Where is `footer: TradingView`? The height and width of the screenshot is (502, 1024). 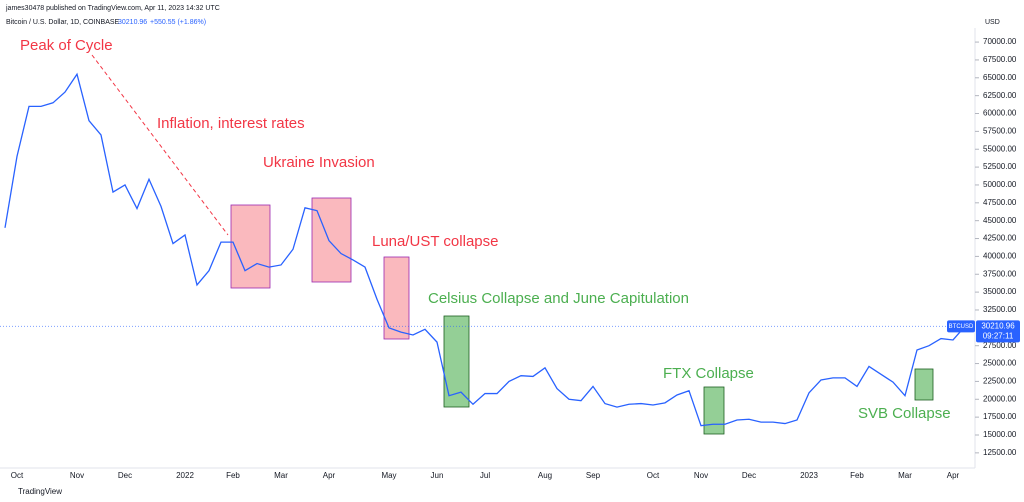
footer: TradingView is located at coordinates (40, 491).